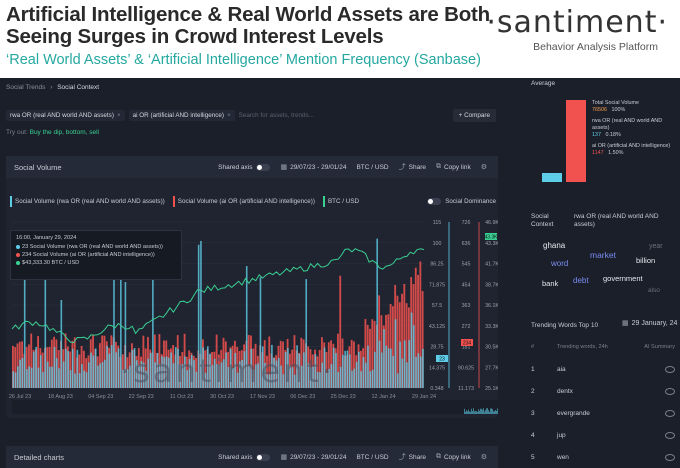 The width and height of the screenshot is (680, 468). What do you see at coordinates (649, 323) in the screenshot?
I see `trending-date-picker: ▦ 29 January, 24` at bounding box center [649, 323].